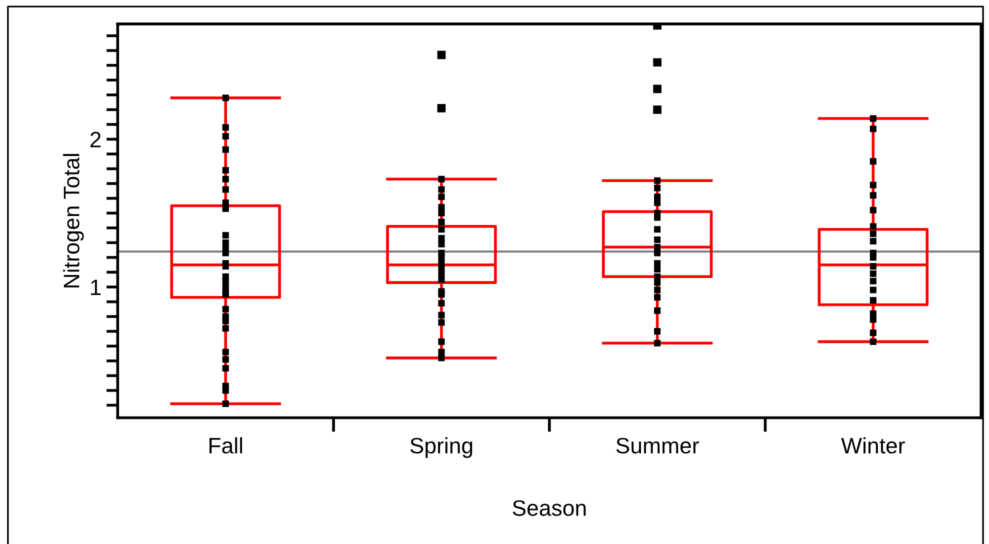 This screenshot has width=989, height=544. Describe the element at coordinates (441, 447) in the screenshot. I see `x-tick-label: Spring` at that location.